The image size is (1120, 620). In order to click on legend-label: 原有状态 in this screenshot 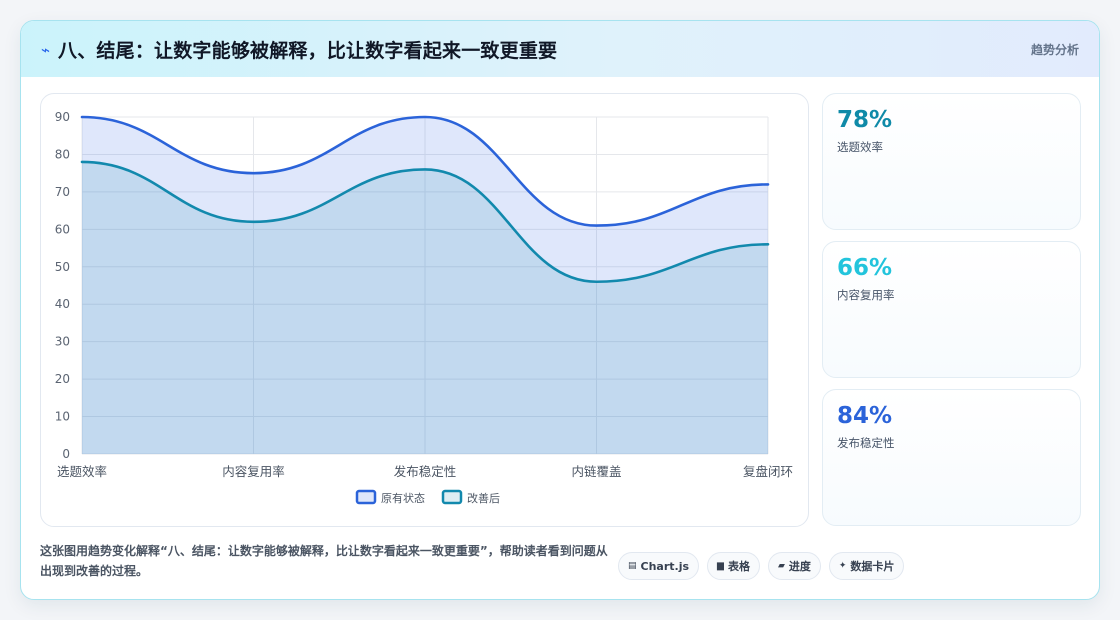, I will do `click(403, 498)`.